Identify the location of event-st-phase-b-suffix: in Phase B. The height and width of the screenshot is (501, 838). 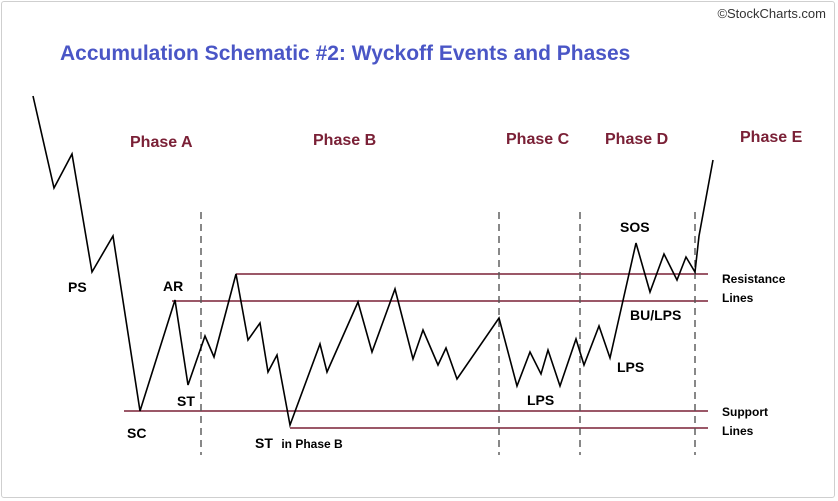
(312, 444).